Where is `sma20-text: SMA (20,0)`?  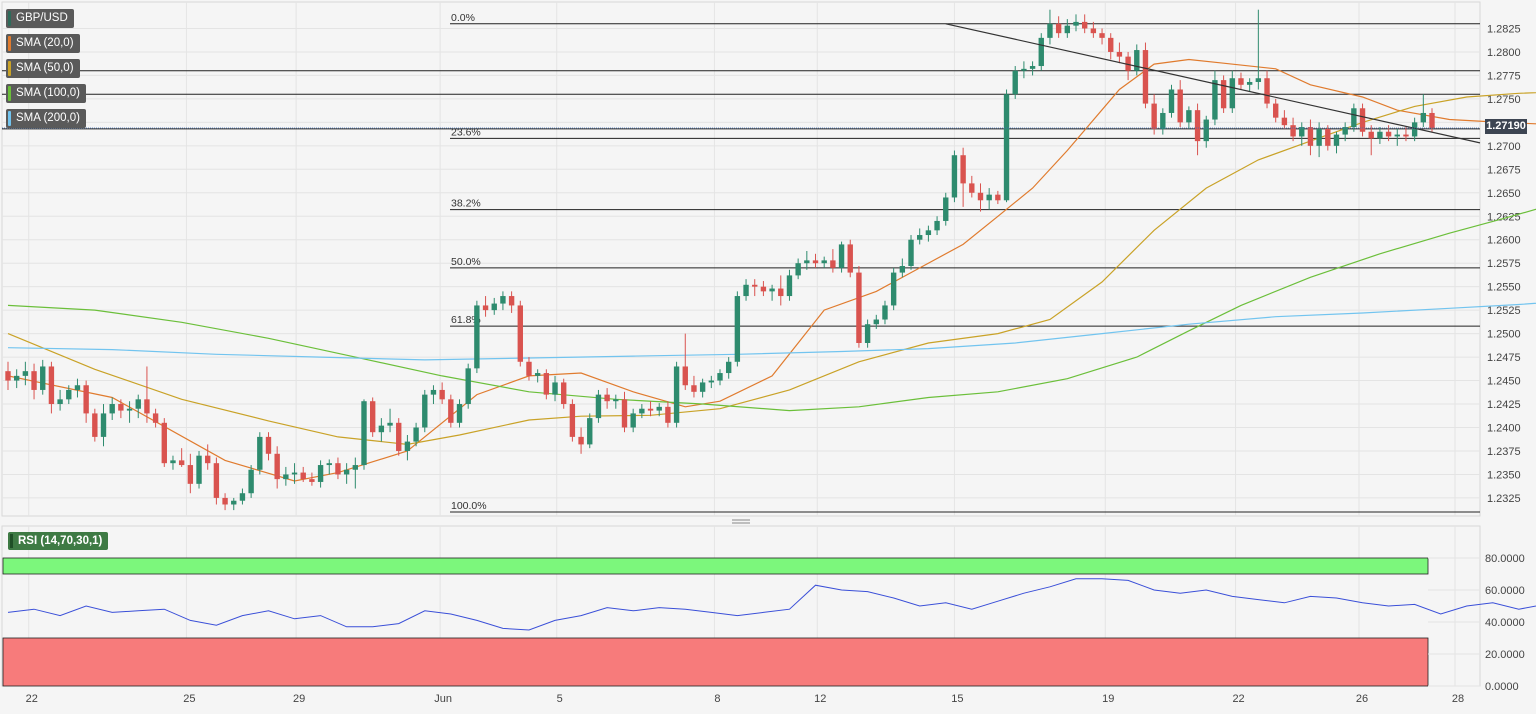 sma20-text: SMA (20,0) is located at coordinates (45, 43).